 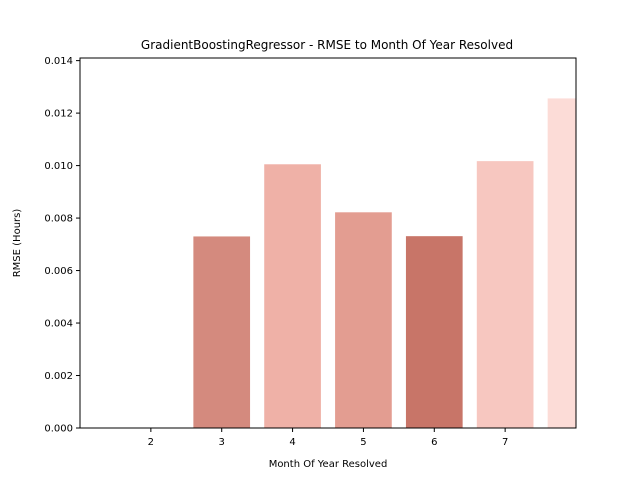 I want to click on x-tick-label: 6, so click(x=434, y=442).